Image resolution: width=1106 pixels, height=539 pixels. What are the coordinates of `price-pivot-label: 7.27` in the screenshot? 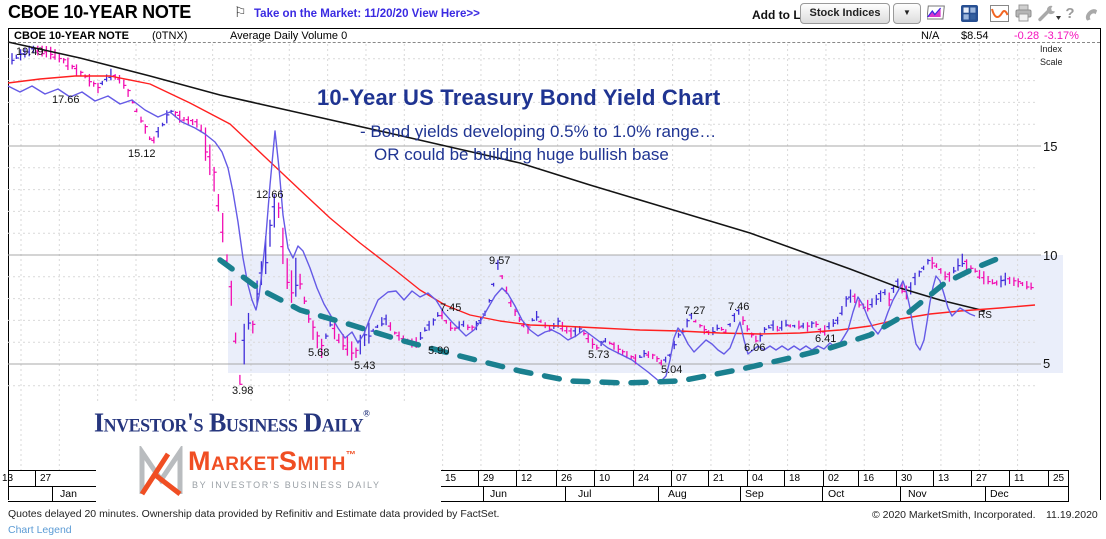 It's located at (695, 311).